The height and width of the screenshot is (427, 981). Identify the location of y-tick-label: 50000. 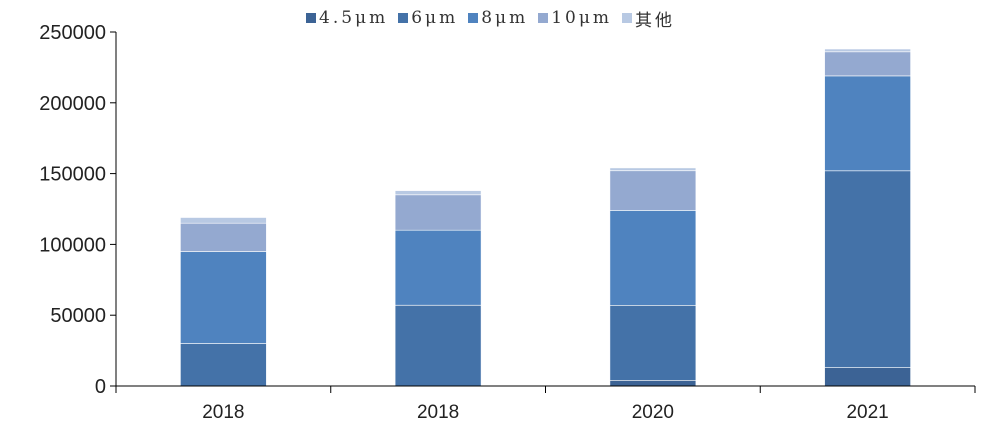
(78, 316).